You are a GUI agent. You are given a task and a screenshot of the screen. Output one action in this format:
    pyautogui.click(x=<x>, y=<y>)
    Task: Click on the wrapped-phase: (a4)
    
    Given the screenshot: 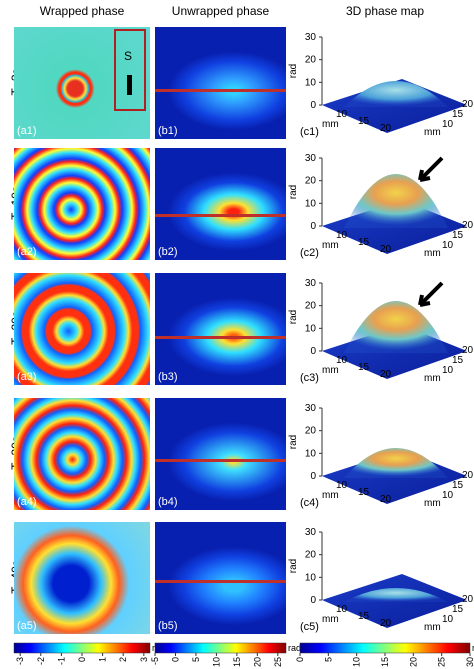 What is the action you would take?
    pyautogui.click(x=82, y=454)
    